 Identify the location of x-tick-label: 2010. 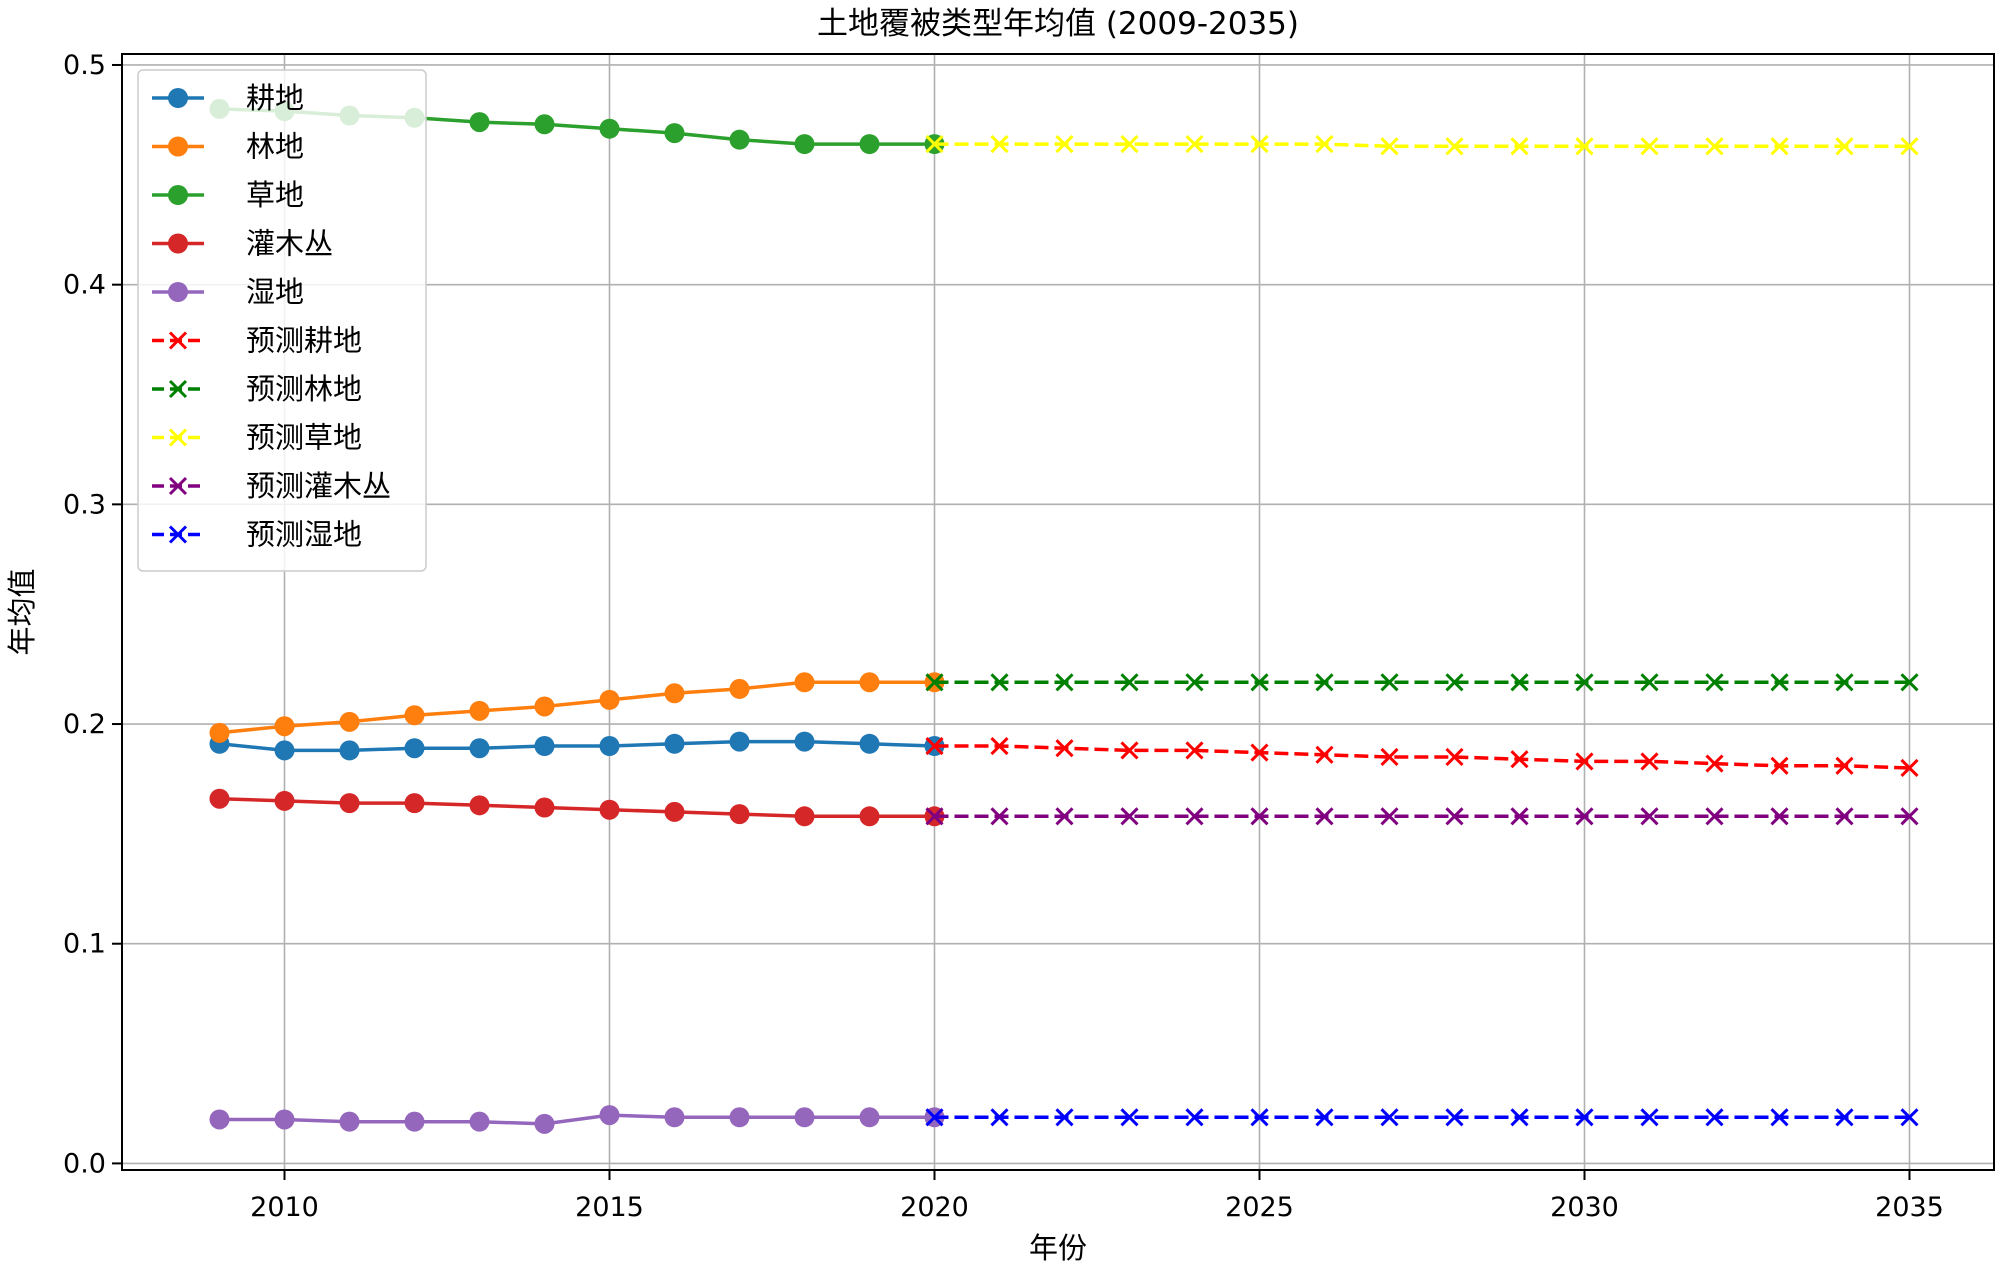
(284, 1207).